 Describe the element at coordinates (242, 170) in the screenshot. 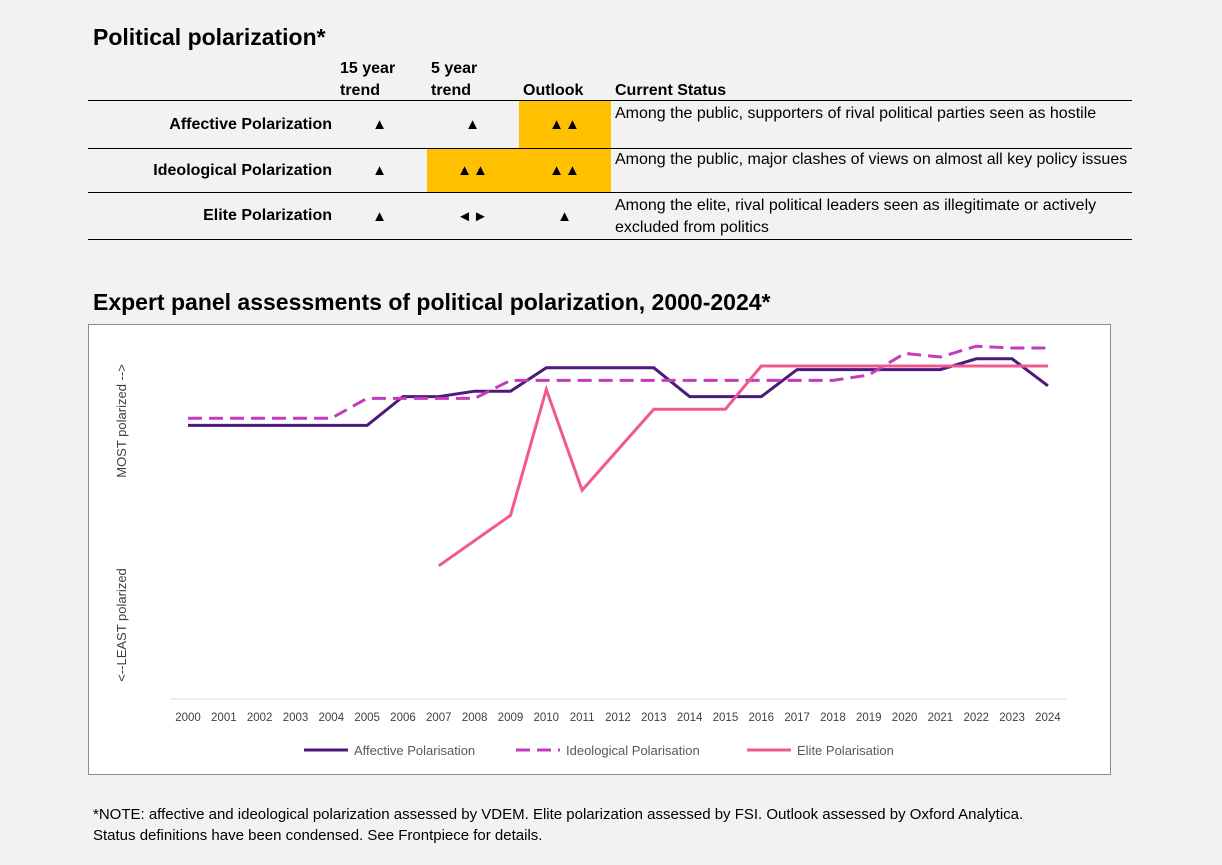

I see `row-label: Ideological Polarization` at that location.